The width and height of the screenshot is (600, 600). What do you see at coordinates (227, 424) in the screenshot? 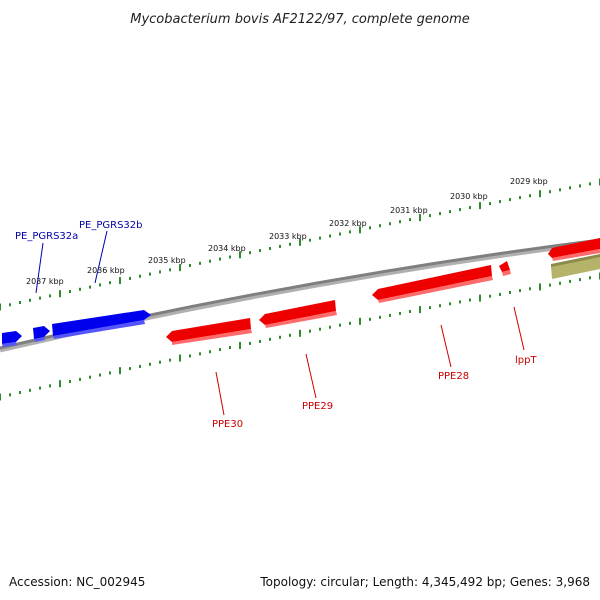
I see `gene-label-ppe30: PPE30` at bounding box center [227, 424].